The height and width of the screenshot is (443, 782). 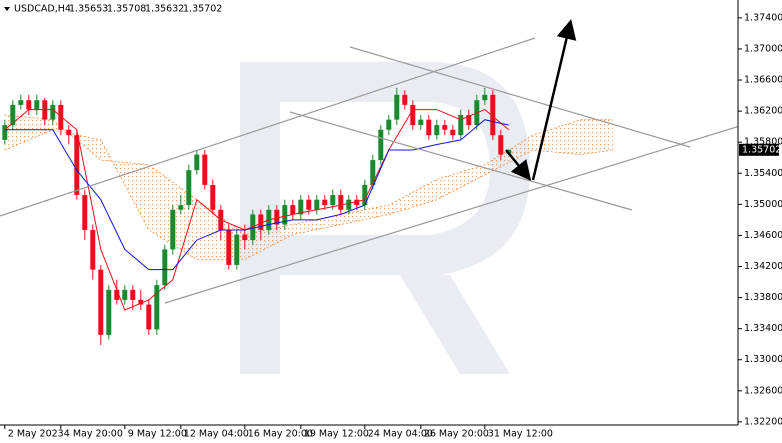 What do you see at coordinates (216, 434) in the screenshot?
I see `x-tick-label: 12 May 04:00` at bounding box center [216, 434].